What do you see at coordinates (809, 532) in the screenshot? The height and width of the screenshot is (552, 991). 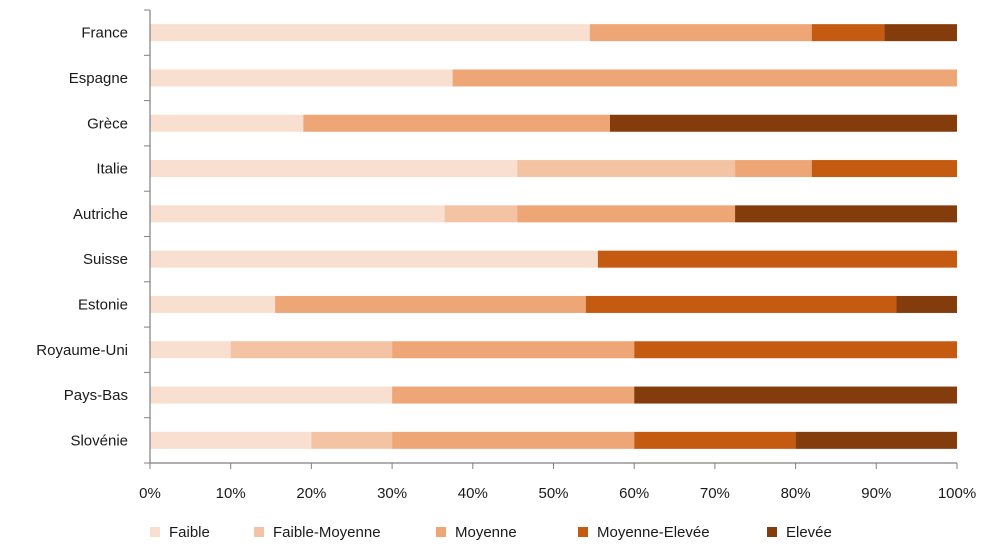 I see `legend-label-elevee: Elevée` at bounding box center [809, 532].